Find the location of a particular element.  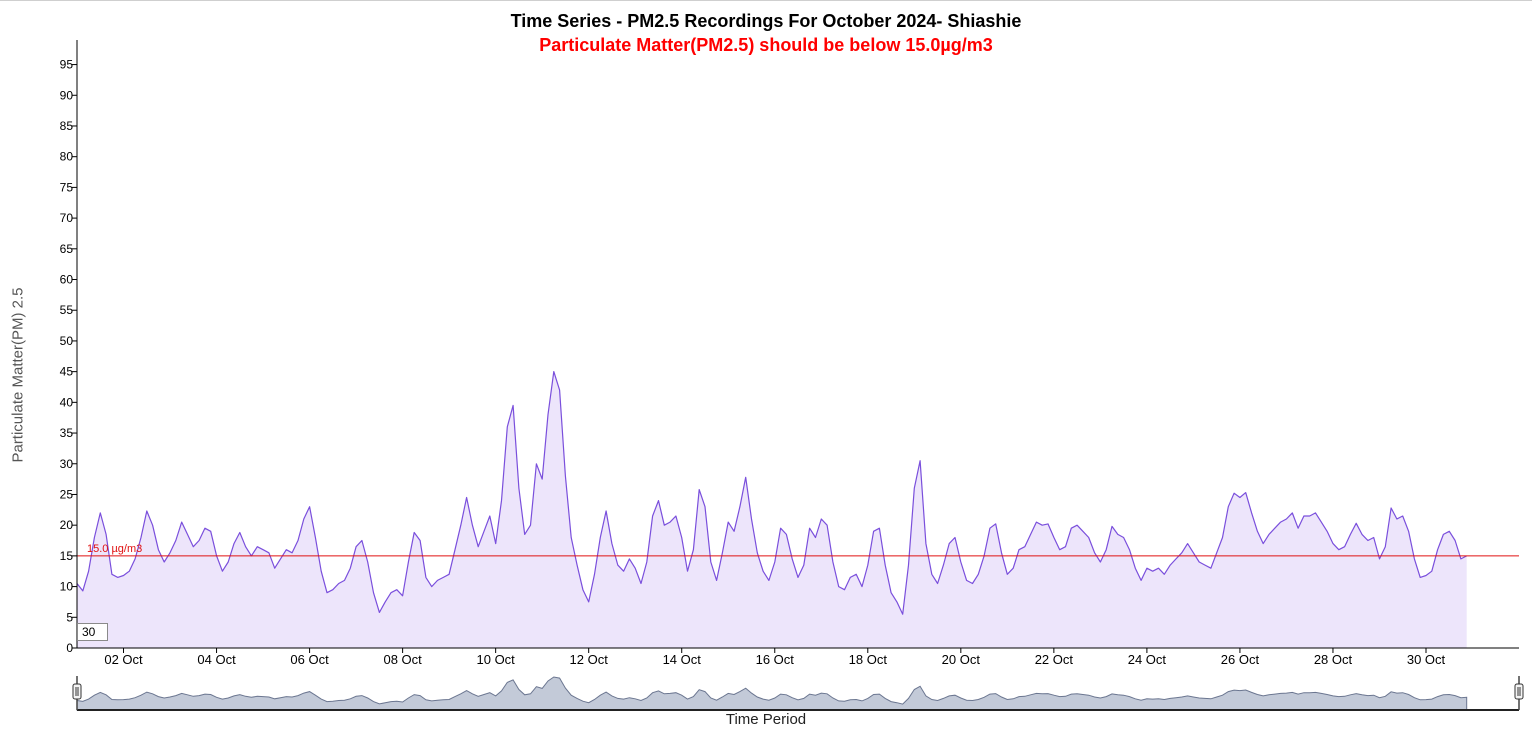

y-tick-label: 85 is located at coordinates (67, 126).